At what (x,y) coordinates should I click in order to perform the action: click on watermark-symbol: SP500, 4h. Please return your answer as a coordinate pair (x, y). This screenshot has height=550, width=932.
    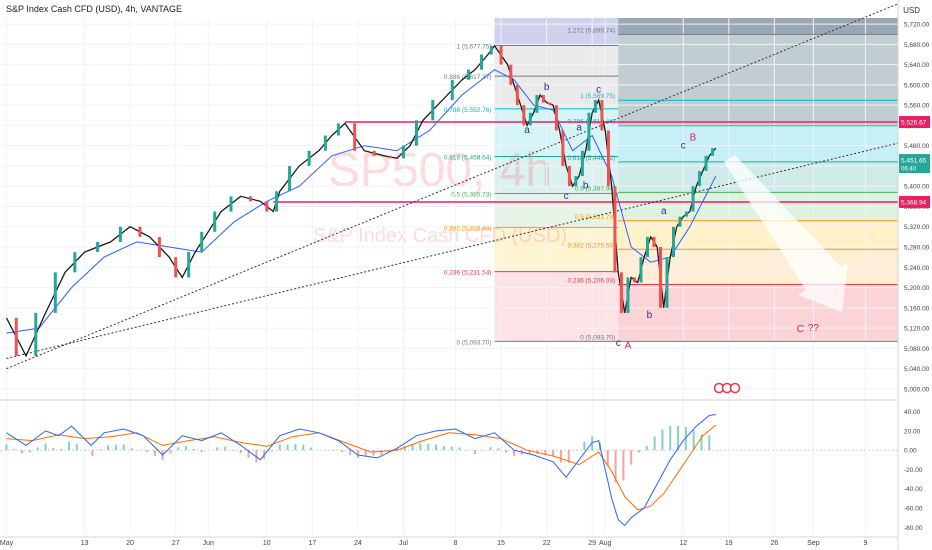
    Looking at the image, I should click on (440, 170).